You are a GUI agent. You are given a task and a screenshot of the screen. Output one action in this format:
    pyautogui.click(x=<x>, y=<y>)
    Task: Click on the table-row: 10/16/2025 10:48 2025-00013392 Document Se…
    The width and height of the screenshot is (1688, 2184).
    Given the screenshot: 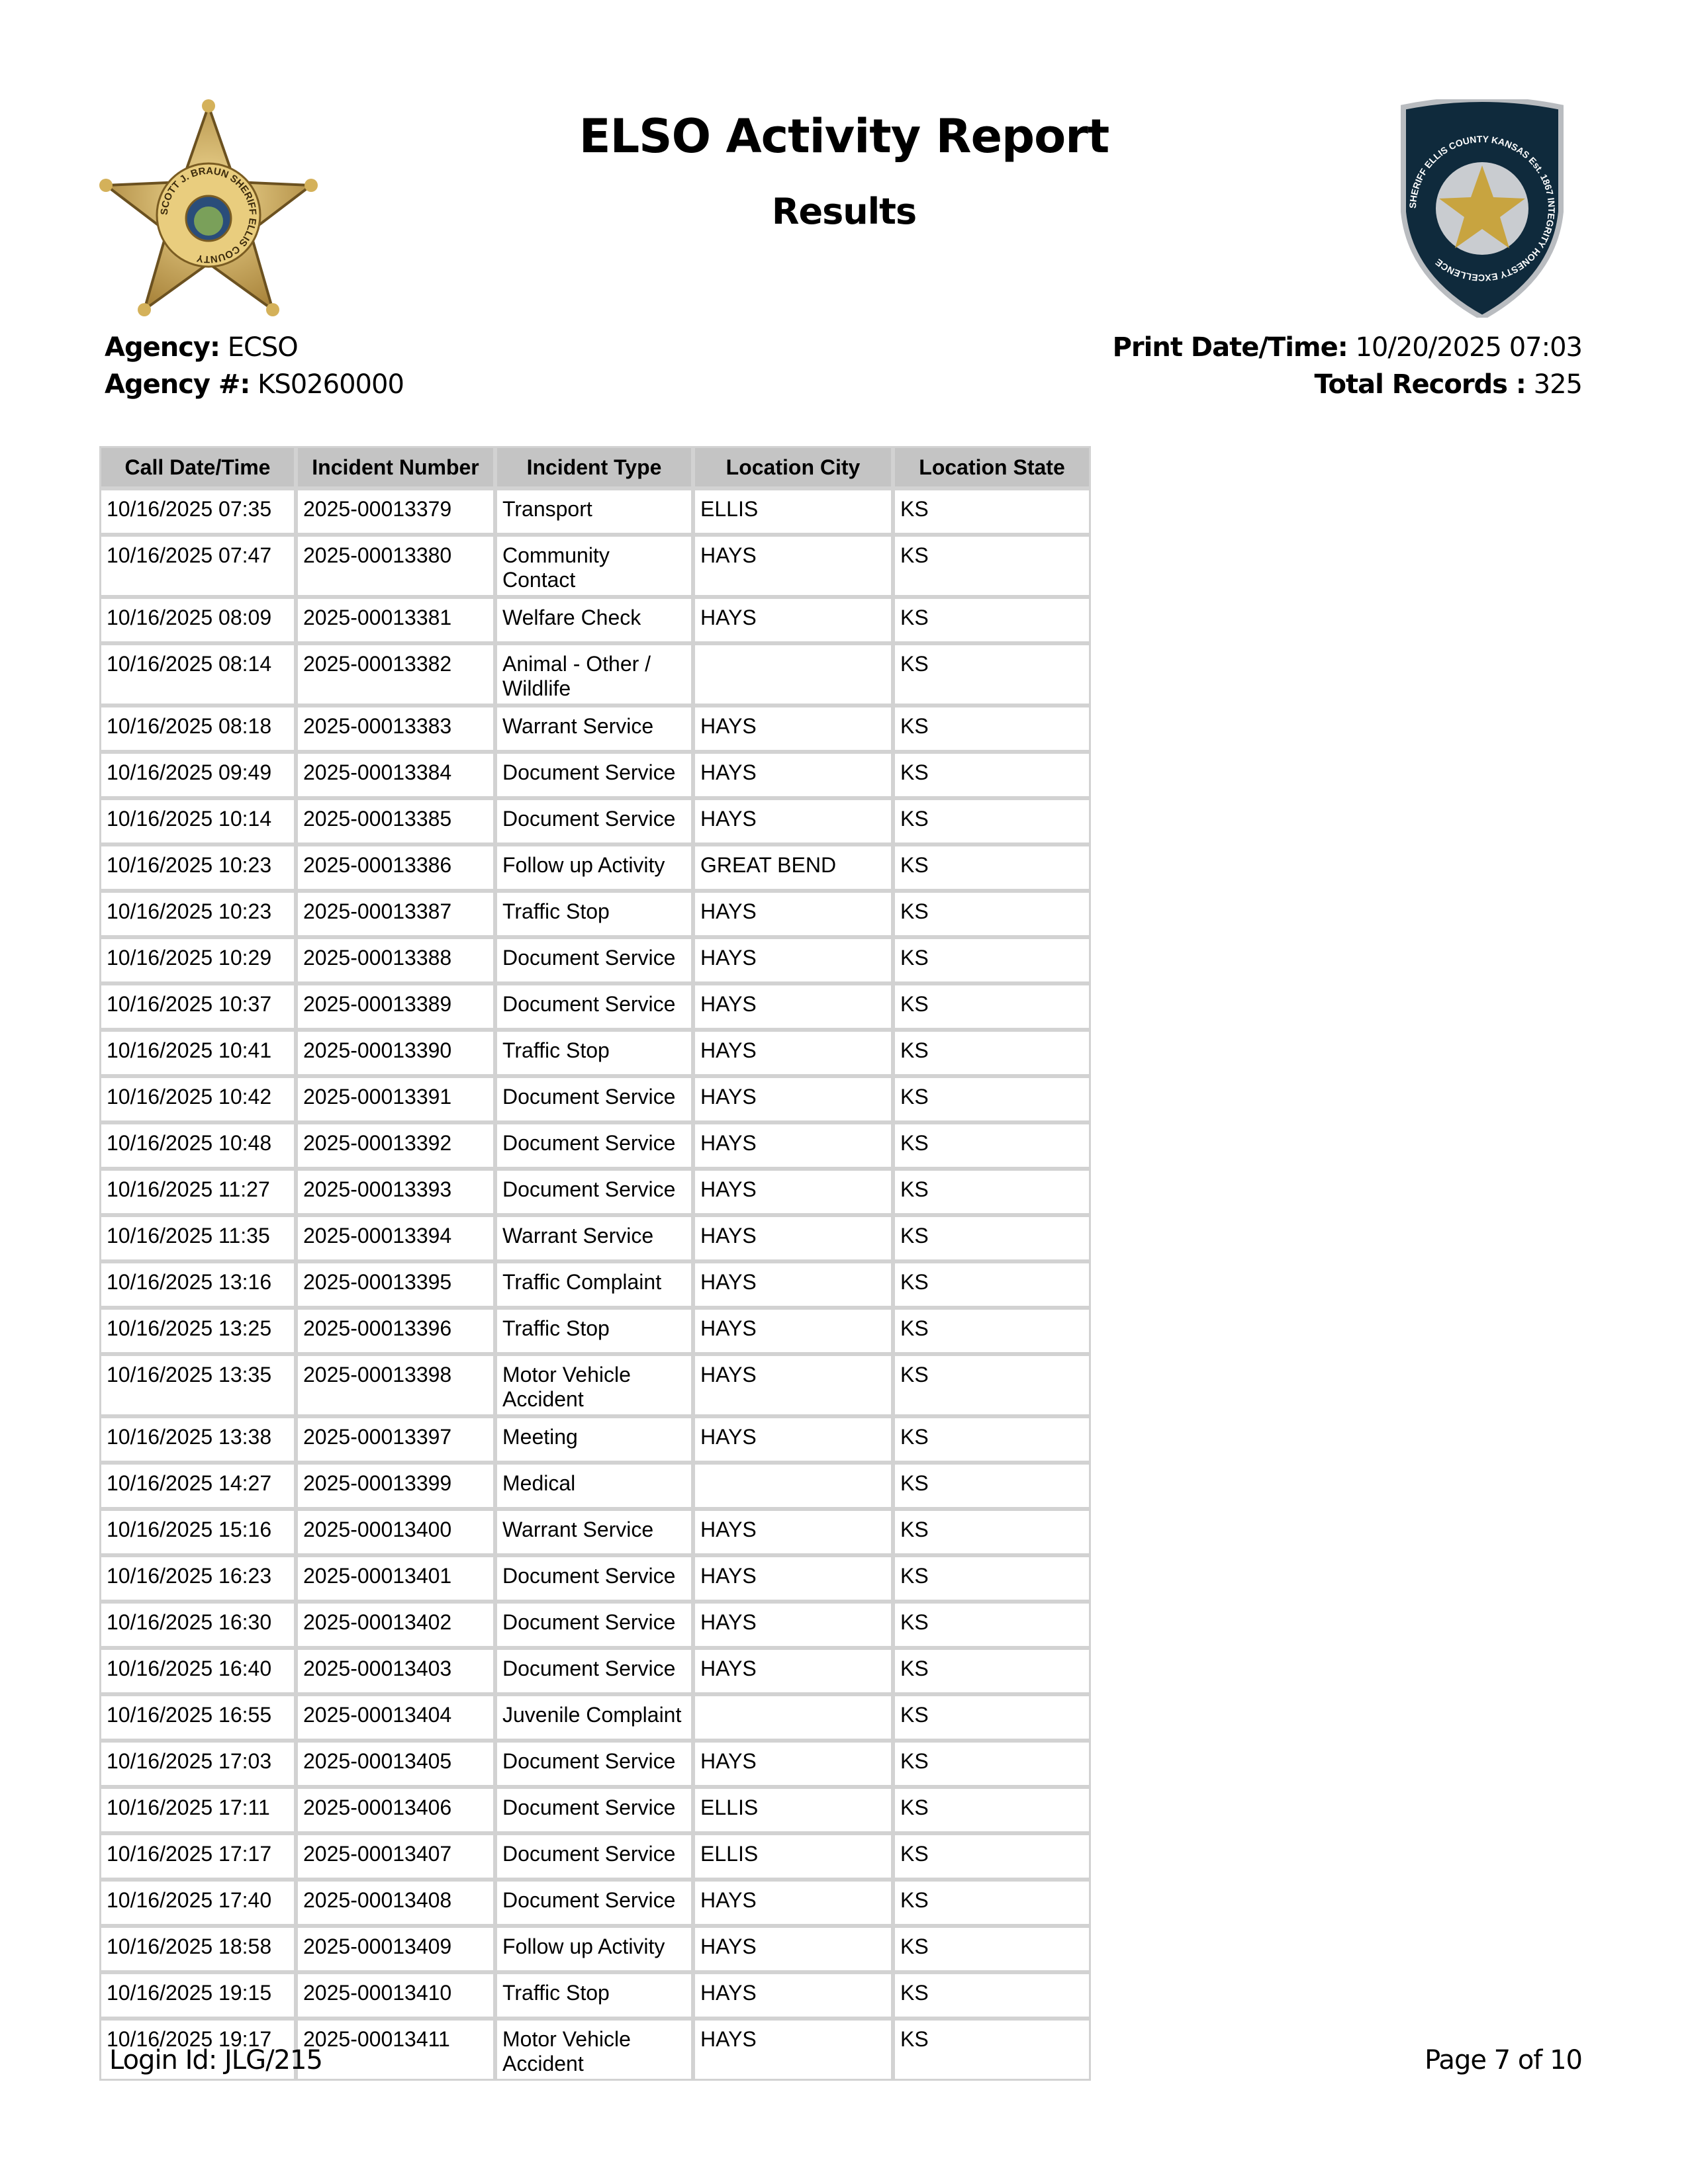 What is the action you would take?
    pyautogui.click(x=595, y=1145)
    